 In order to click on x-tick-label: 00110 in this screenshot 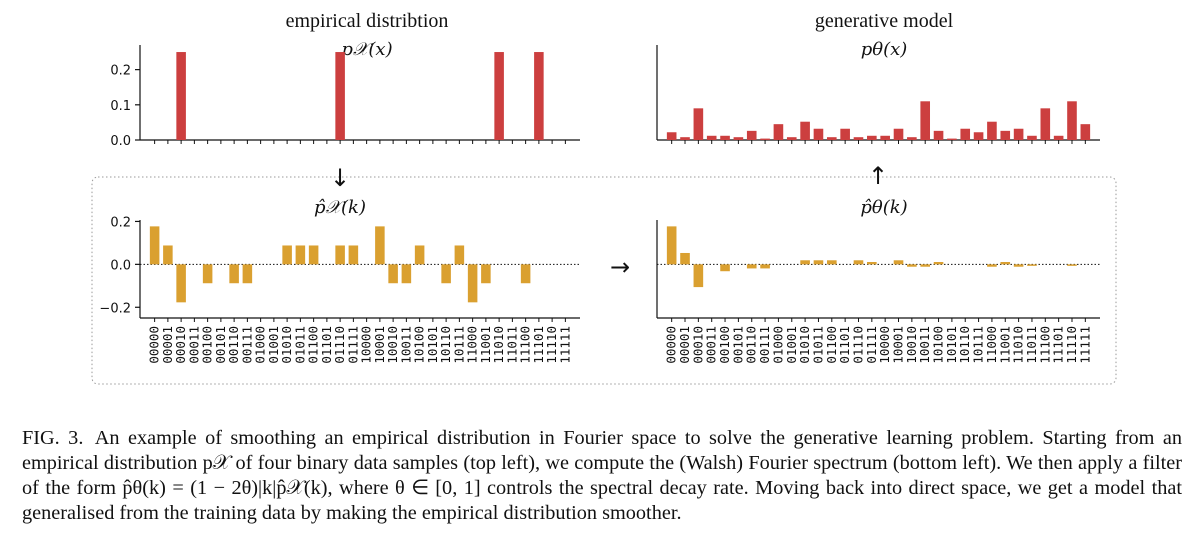, I will do `click(751, 345)`.